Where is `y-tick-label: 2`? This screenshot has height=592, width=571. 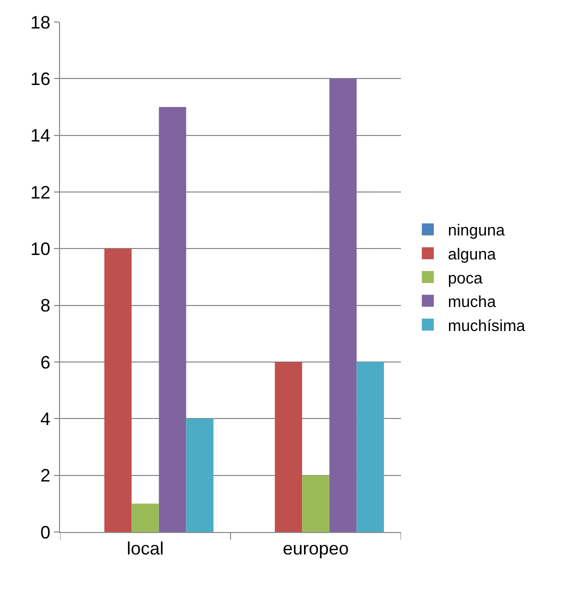
y-tick-label: 2 is located at coordinates (45, 476).